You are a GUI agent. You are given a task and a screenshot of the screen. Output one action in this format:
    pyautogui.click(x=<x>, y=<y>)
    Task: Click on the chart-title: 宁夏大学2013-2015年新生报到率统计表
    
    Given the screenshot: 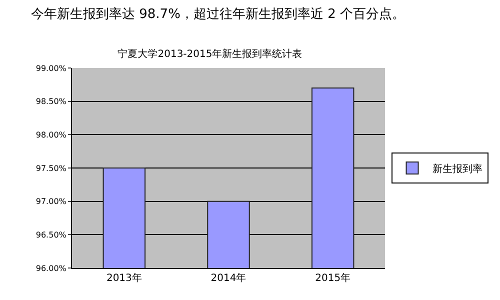 What is the action you would take?
    pyautogui.click(x=210, y=54)
    